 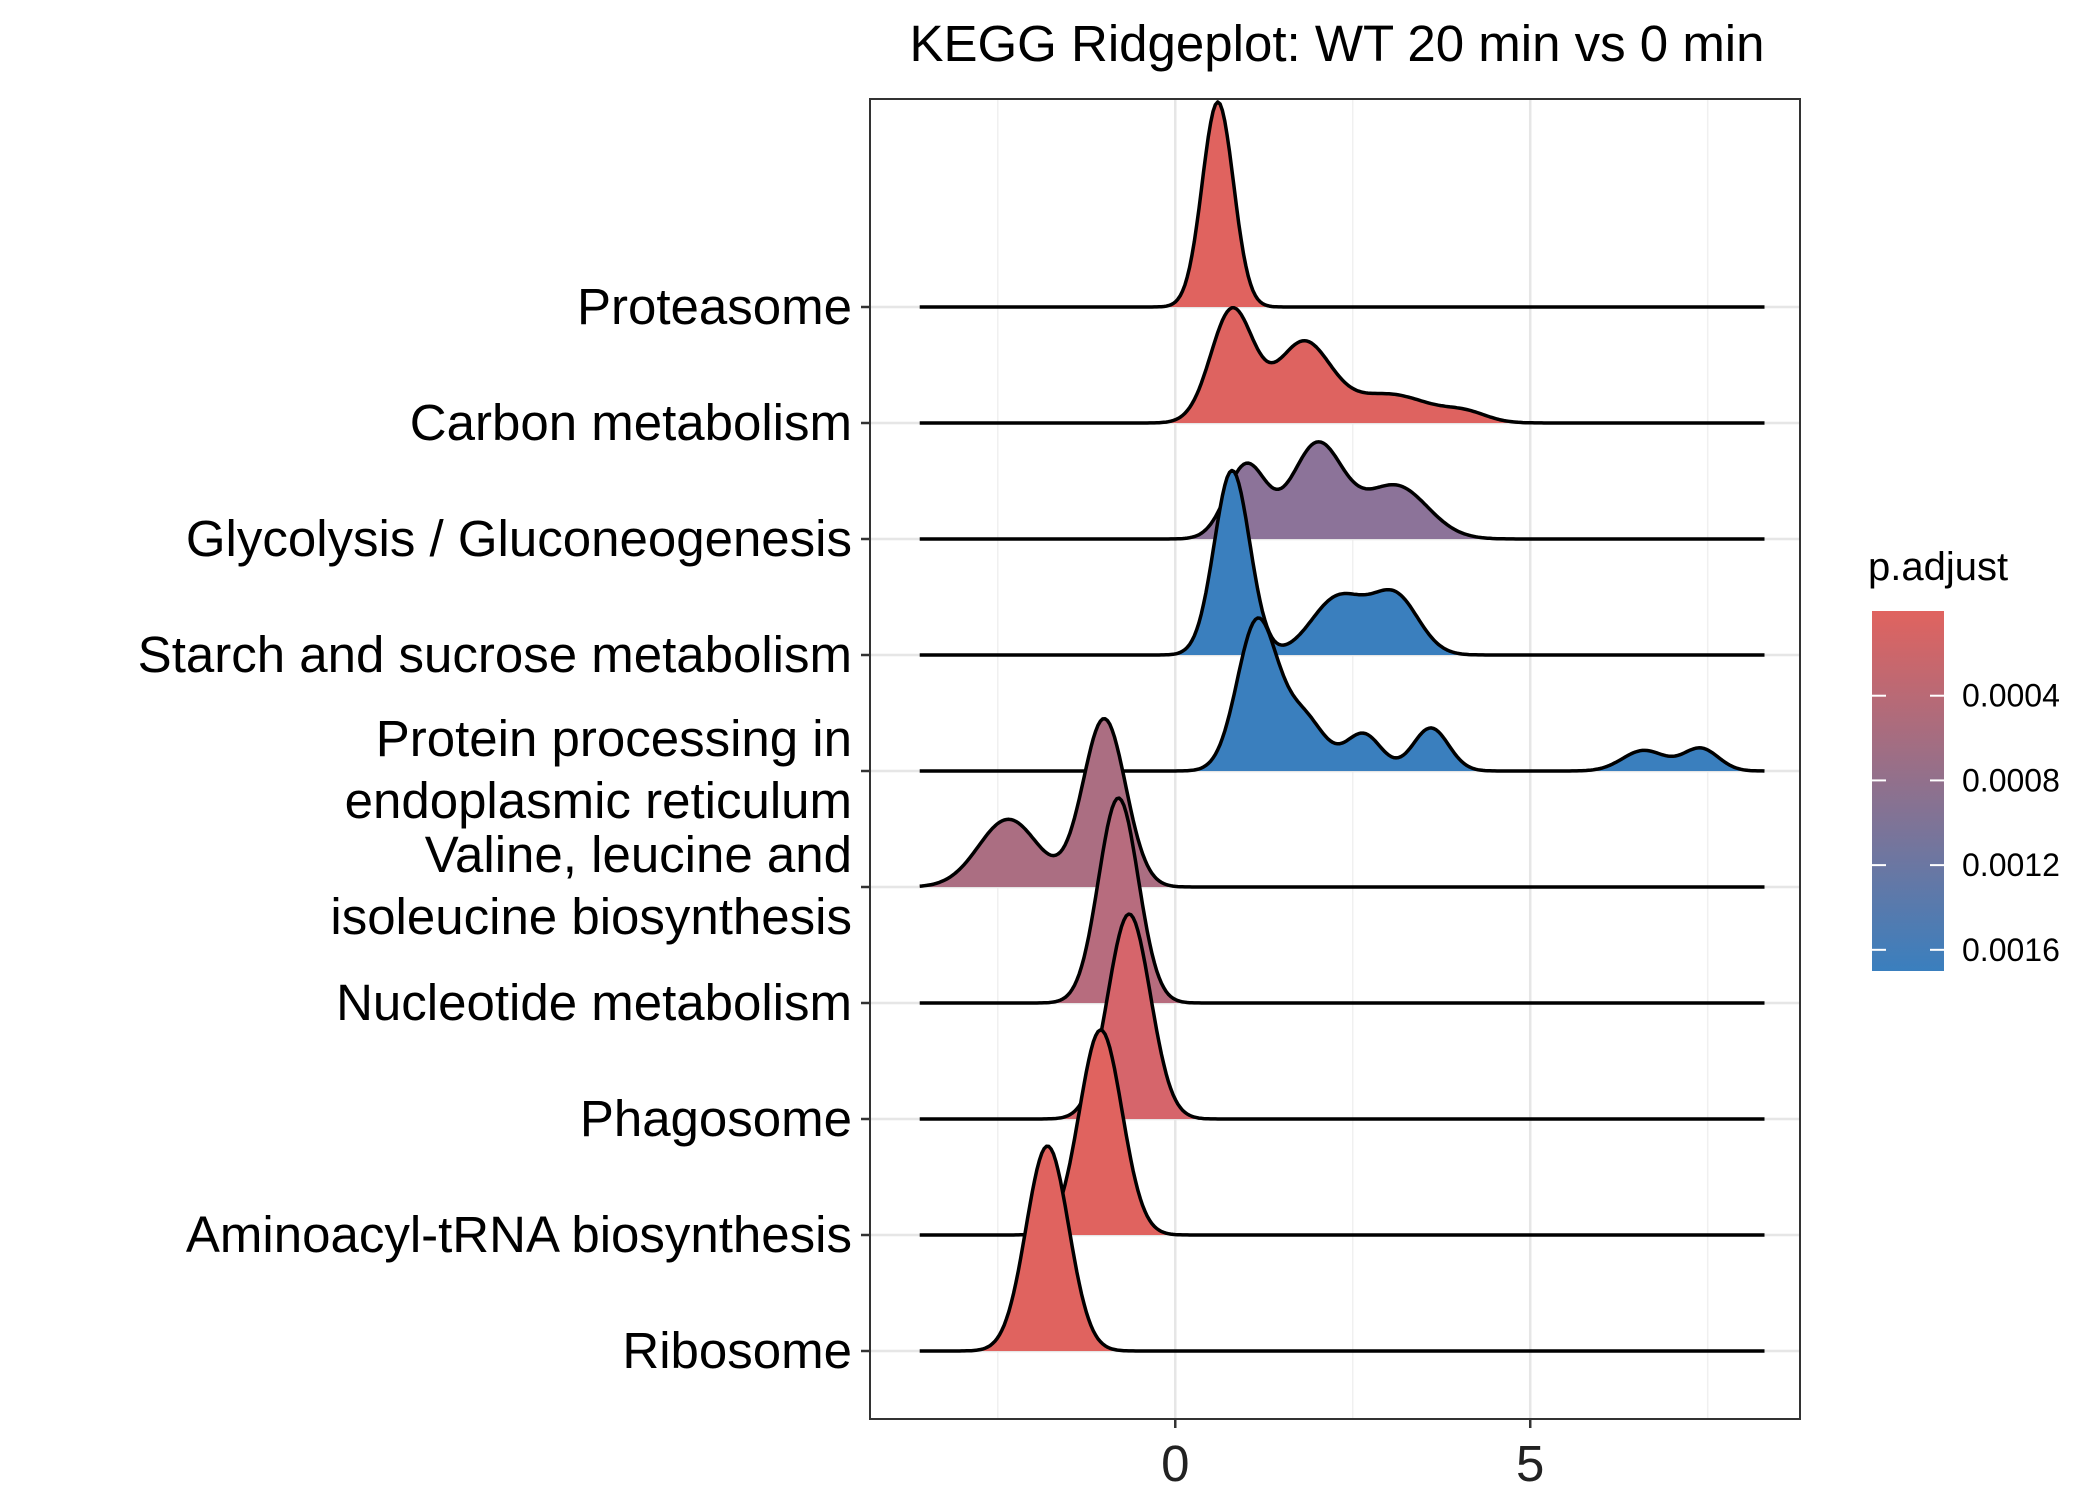 What do you see at coordinates (737, 1350) in the screenshot?
I see `y-tick-label: Ribosome` at bounding box center [737, 1350].